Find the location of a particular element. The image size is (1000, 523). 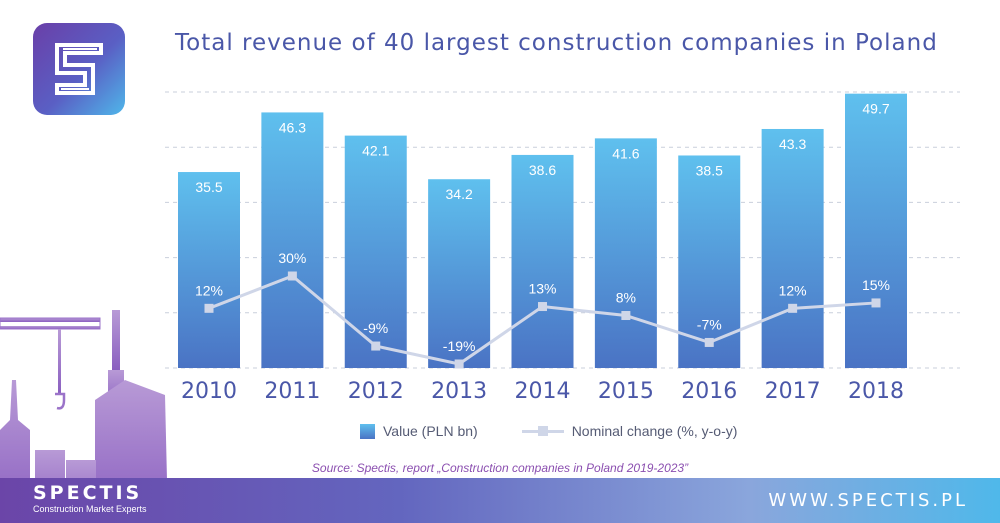

website-link: WWW.SPECTIS.PL is located at coordinates (868, 500).